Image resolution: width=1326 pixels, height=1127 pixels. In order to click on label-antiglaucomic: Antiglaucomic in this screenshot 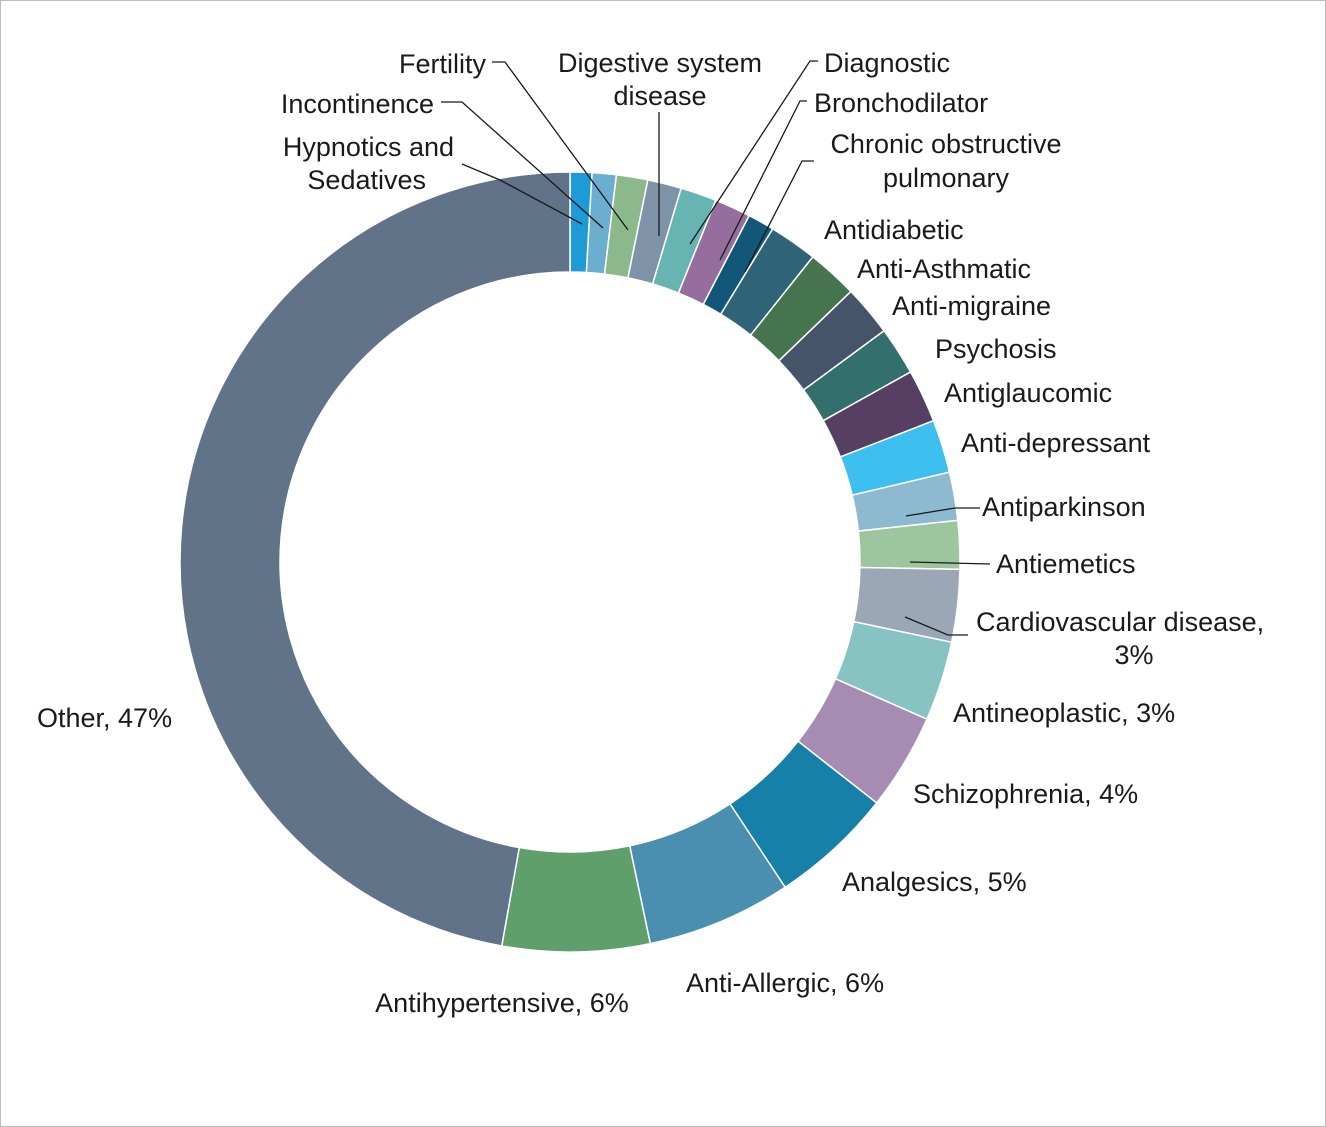, I will do `click(1028, 393)`.